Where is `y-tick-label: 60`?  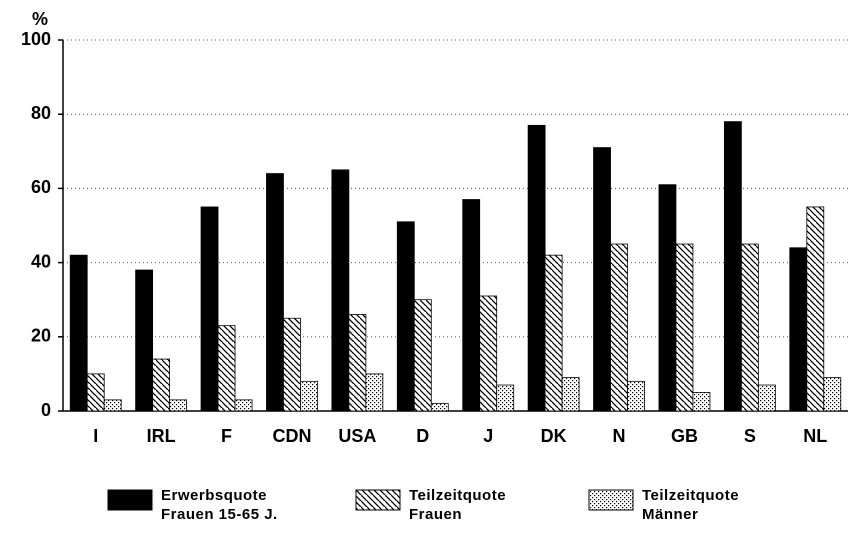
y-tick-label: 60 is located at coordinates (41, 187).